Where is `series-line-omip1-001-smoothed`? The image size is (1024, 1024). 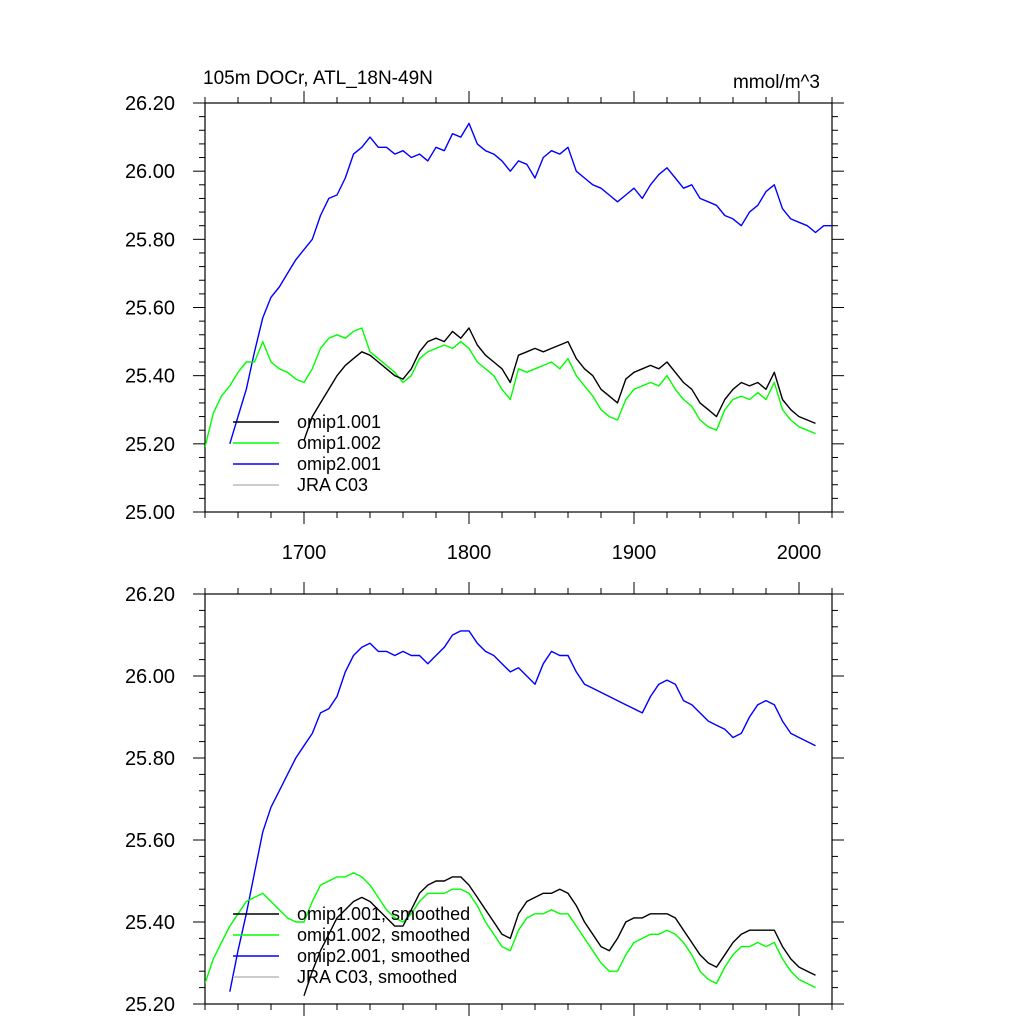 series-line-omip1-001-smoothed is located at coordinates (559, 936).